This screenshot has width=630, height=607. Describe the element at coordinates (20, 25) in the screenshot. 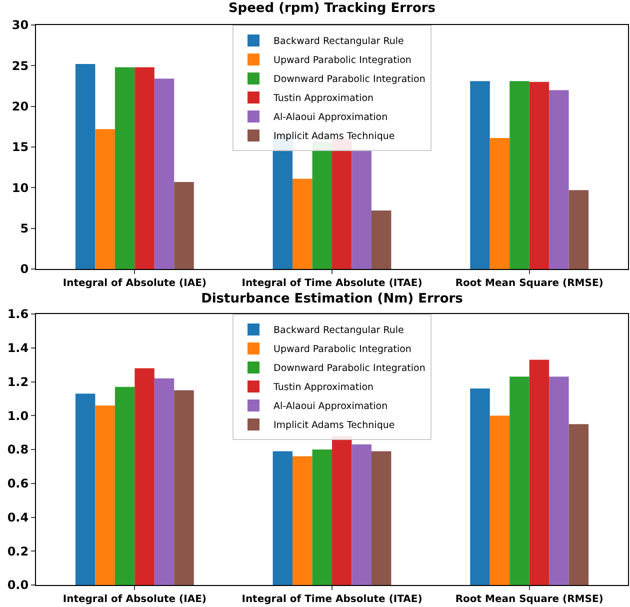

I see `y-tick-label: 30` at that location.